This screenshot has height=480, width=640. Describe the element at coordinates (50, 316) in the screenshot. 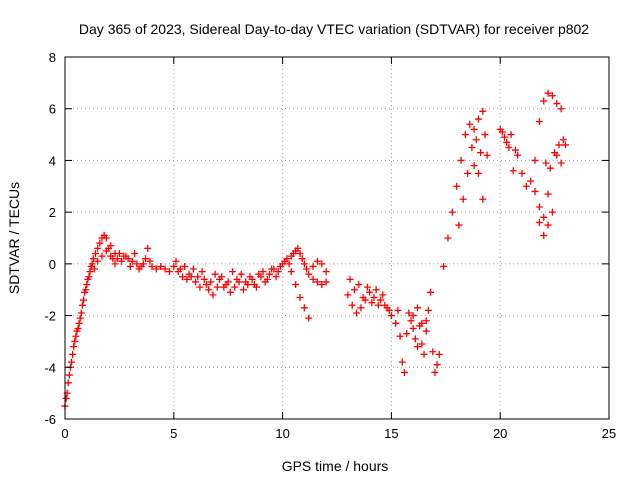

I see `y-tick-label: -2` at that location.